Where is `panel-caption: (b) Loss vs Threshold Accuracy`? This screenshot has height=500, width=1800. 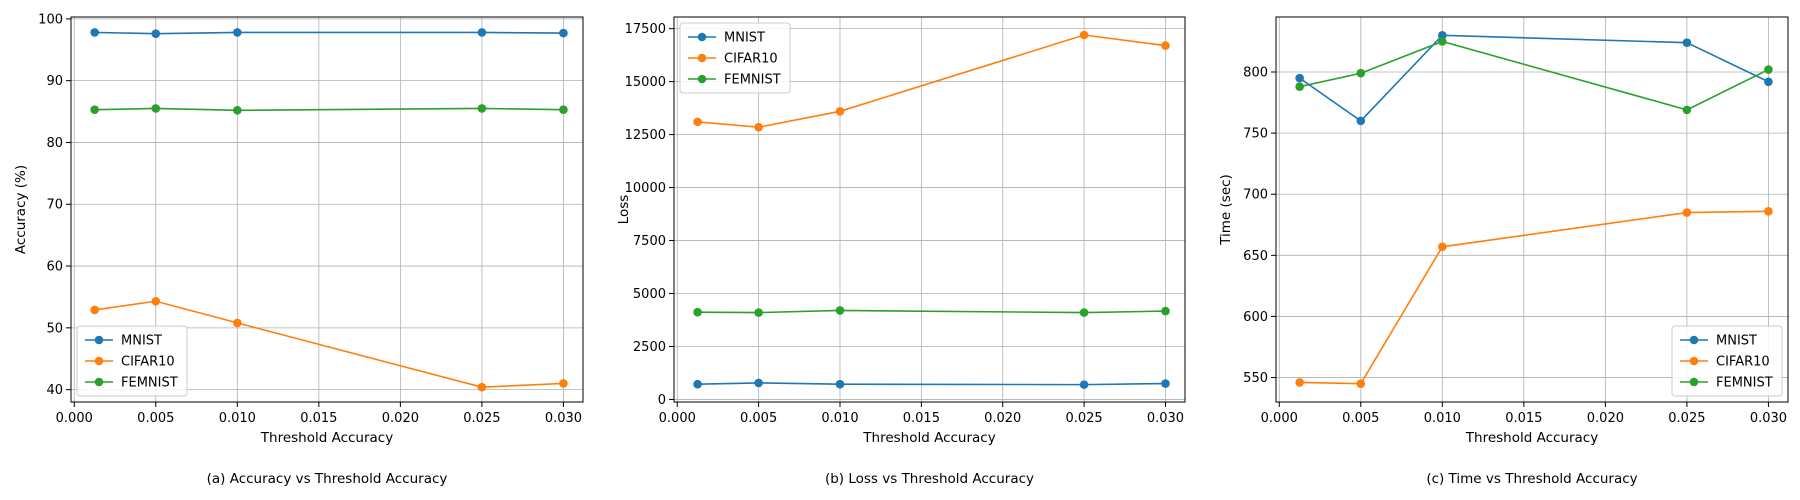
panel-caption: (b) Loss vs Threshold Accuracy is located at coordinates (929, 479).